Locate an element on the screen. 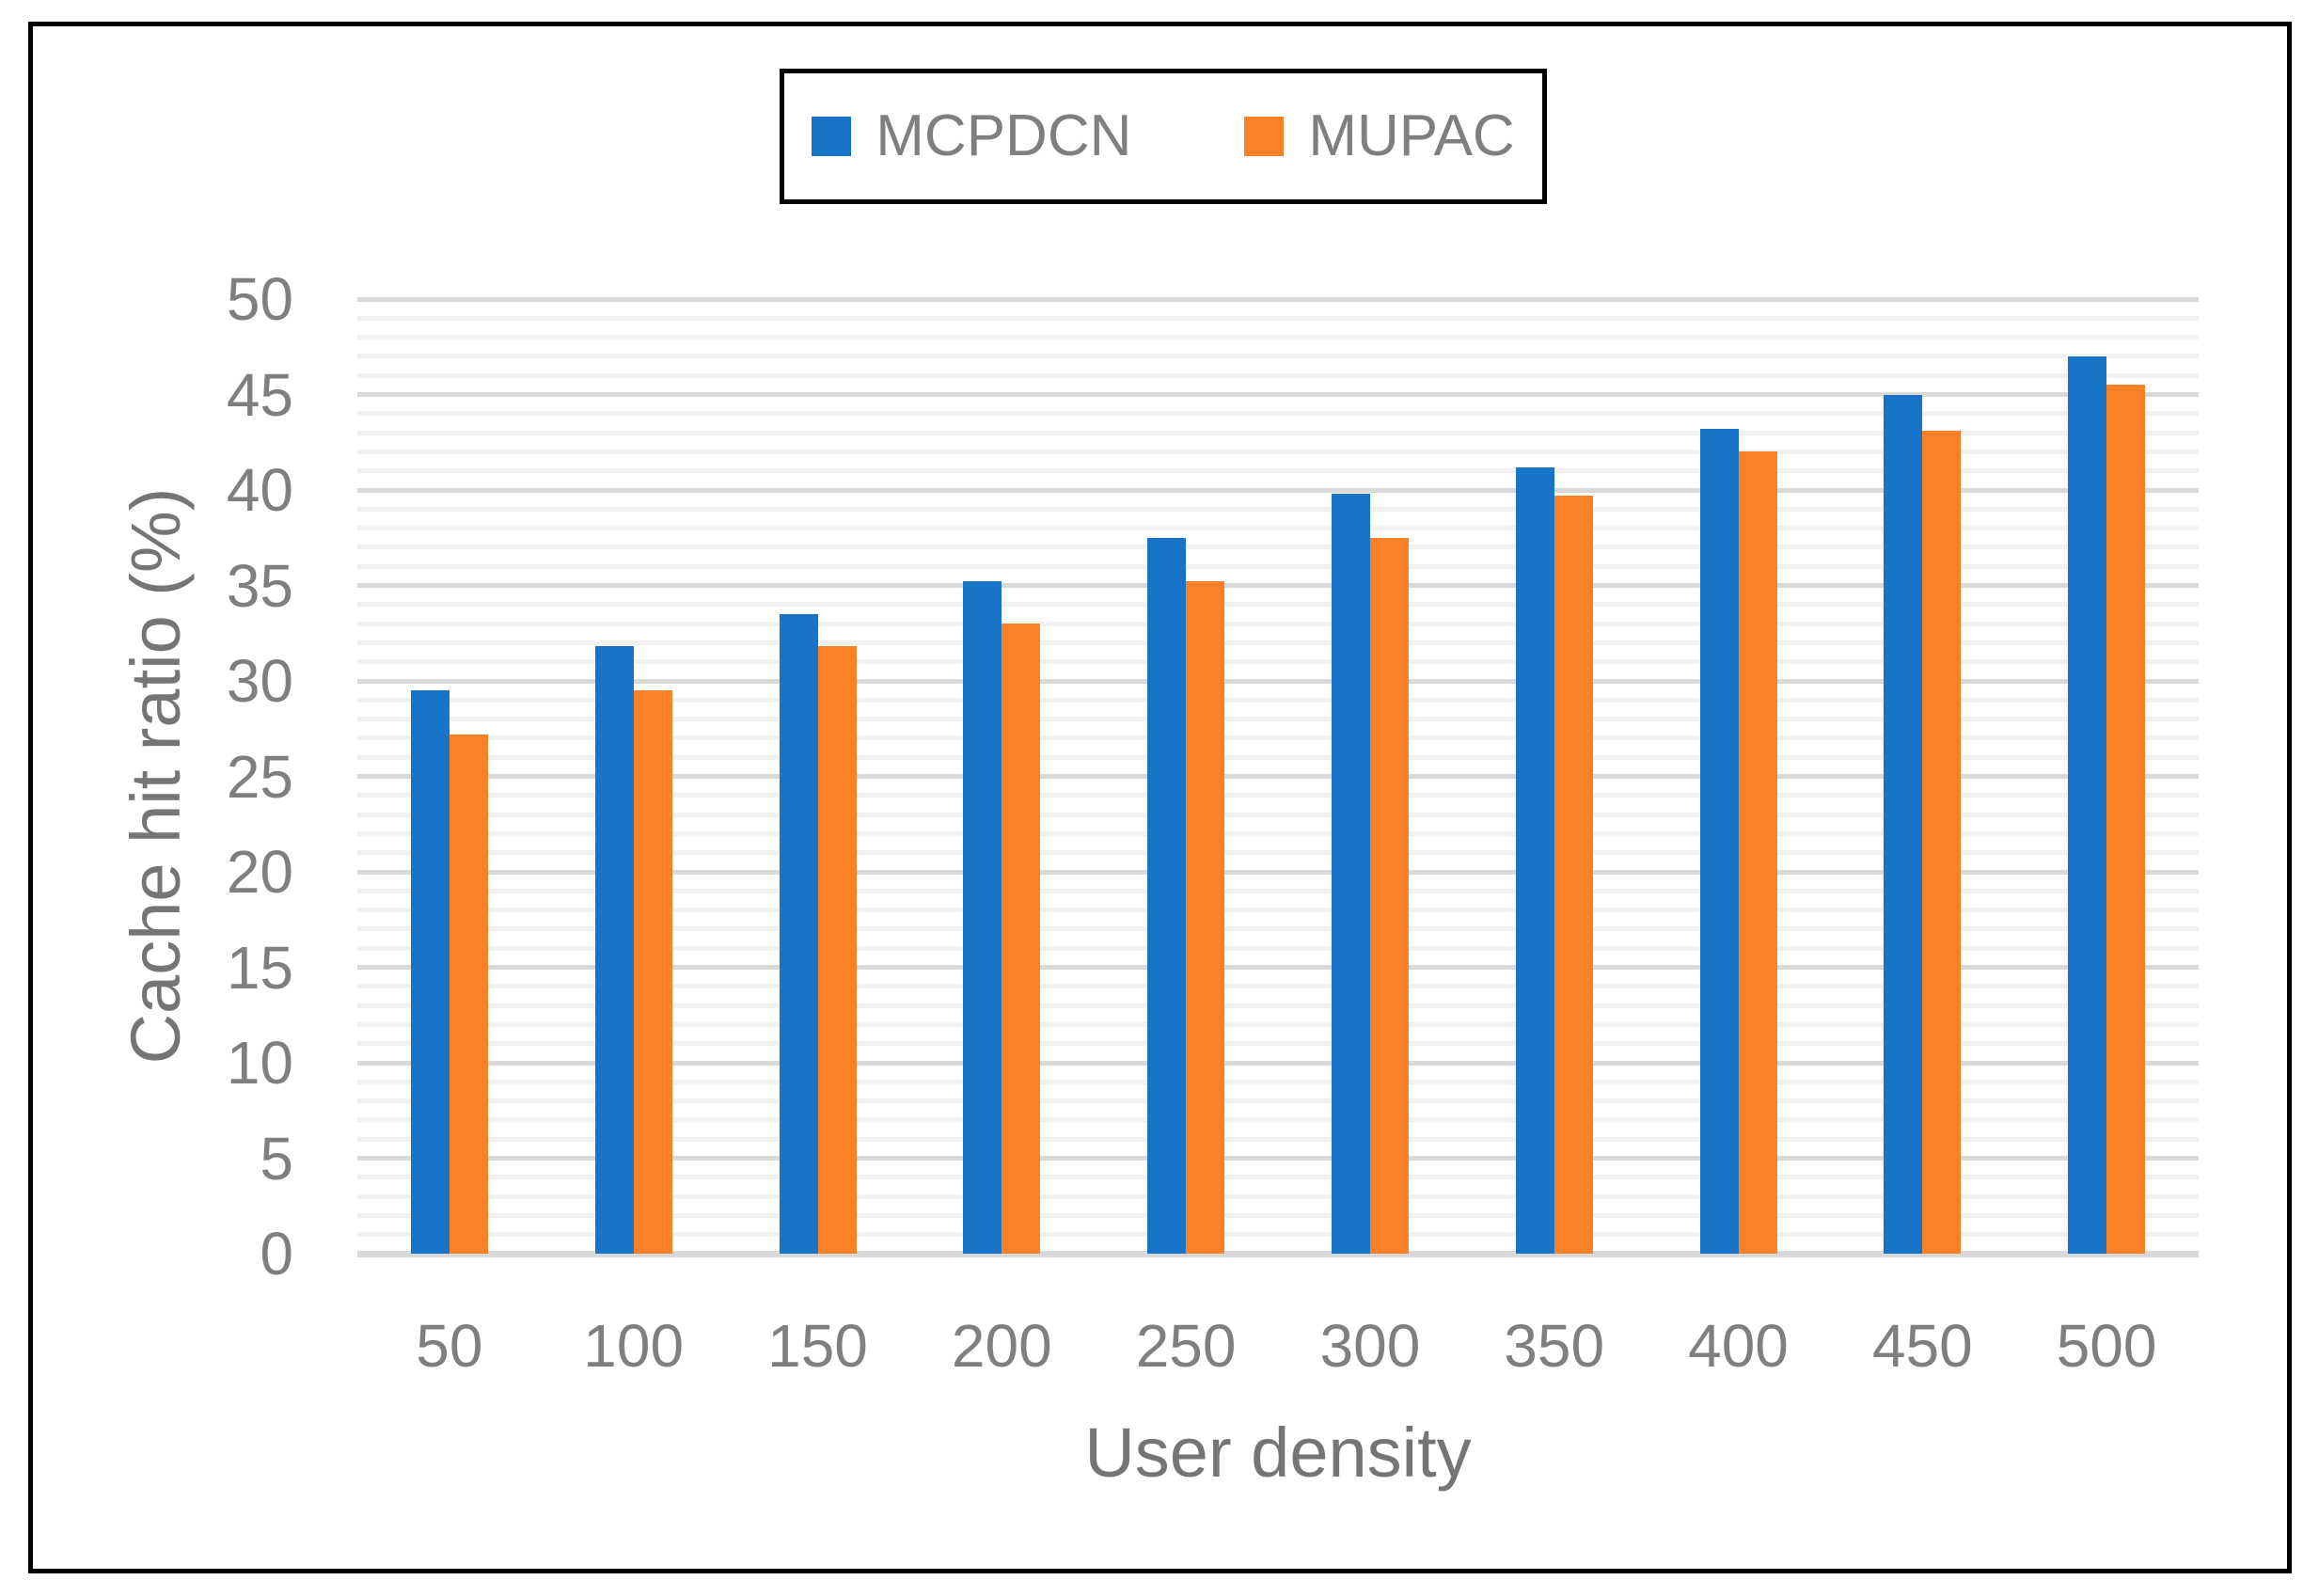 This screenshot has width=2319, height=1596. x-tick-label: 200 is located at coordinates (1001, 1346).